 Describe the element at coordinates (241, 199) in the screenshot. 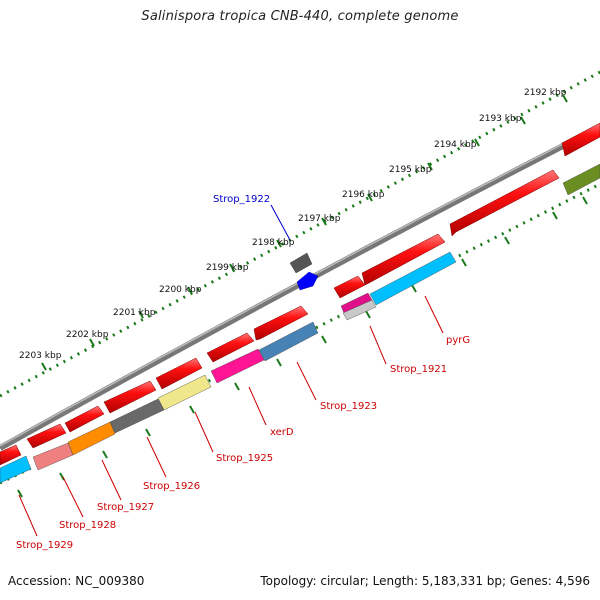

I see `label-strop-1922: Strop_1922` at that location.